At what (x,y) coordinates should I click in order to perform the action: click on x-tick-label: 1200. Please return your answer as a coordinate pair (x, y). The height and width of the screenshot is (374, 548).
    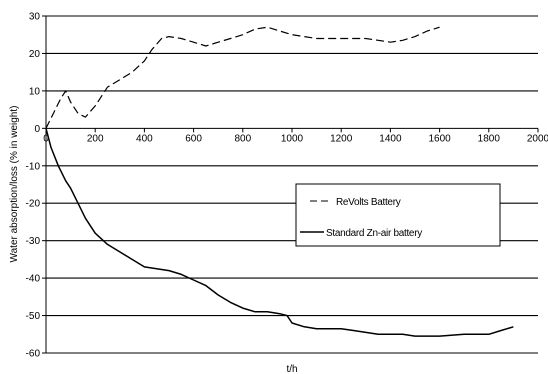
    Looking at the image, I should click on (341, 138).